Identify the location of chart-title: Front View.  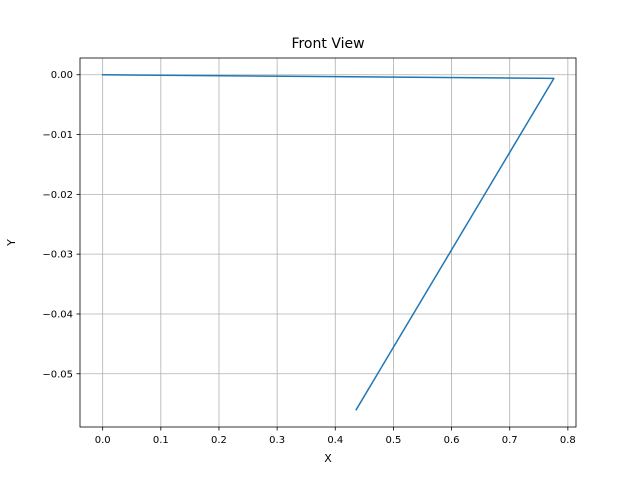
(327, 44).